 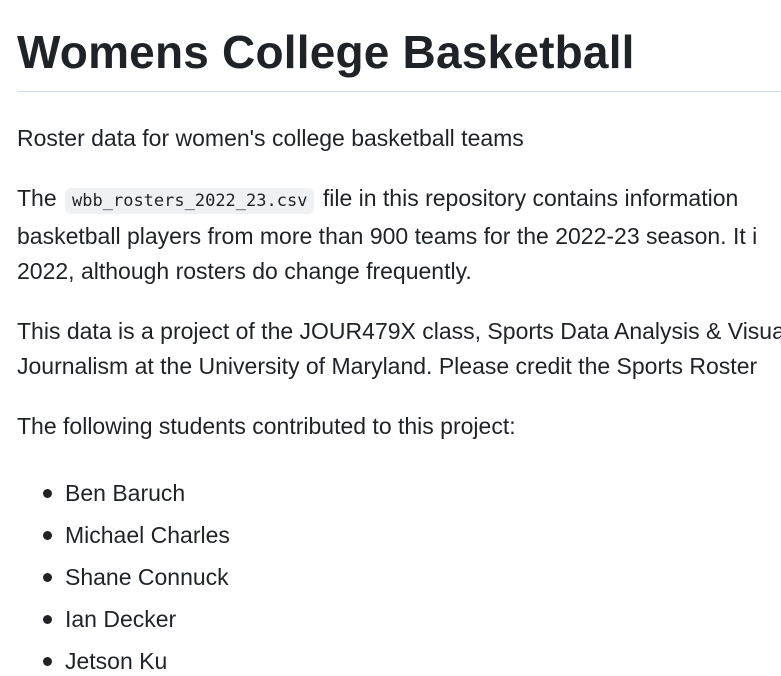 What do you see at coordinates (147, 577) in the screenshot?
I see `student-name: Shane Connuck` at bounding box center [147, 577].